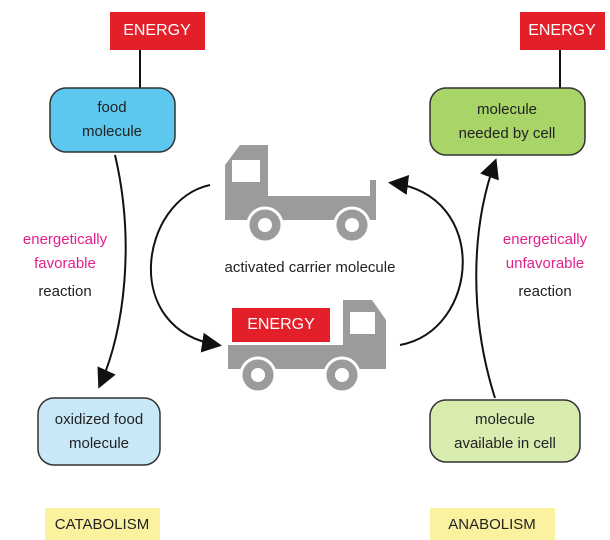 The height and width of the screenshot is (540, 610). I want to click on needed-box, so click(507, 121).